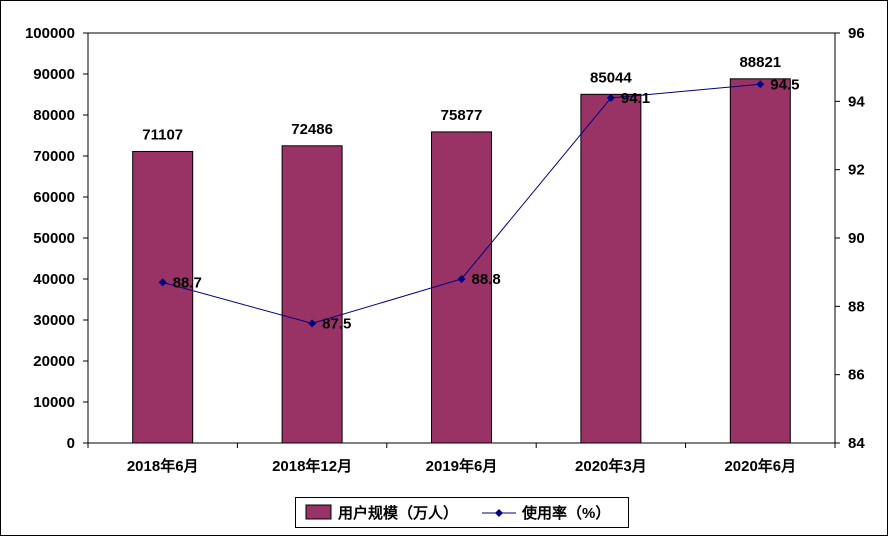 This screenshot has height=542, width=889. Describe the element at coordinates (462, 466) in the screenshot. I see `x-axis-category-label: 2019年6月` at that location.